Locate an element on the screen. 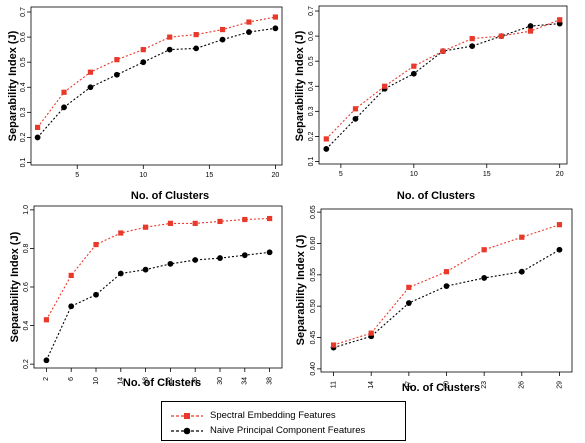 This screenshot has height=443, width=585. panel-3-xtick-label: 38 is located at coordinates (269, 381).